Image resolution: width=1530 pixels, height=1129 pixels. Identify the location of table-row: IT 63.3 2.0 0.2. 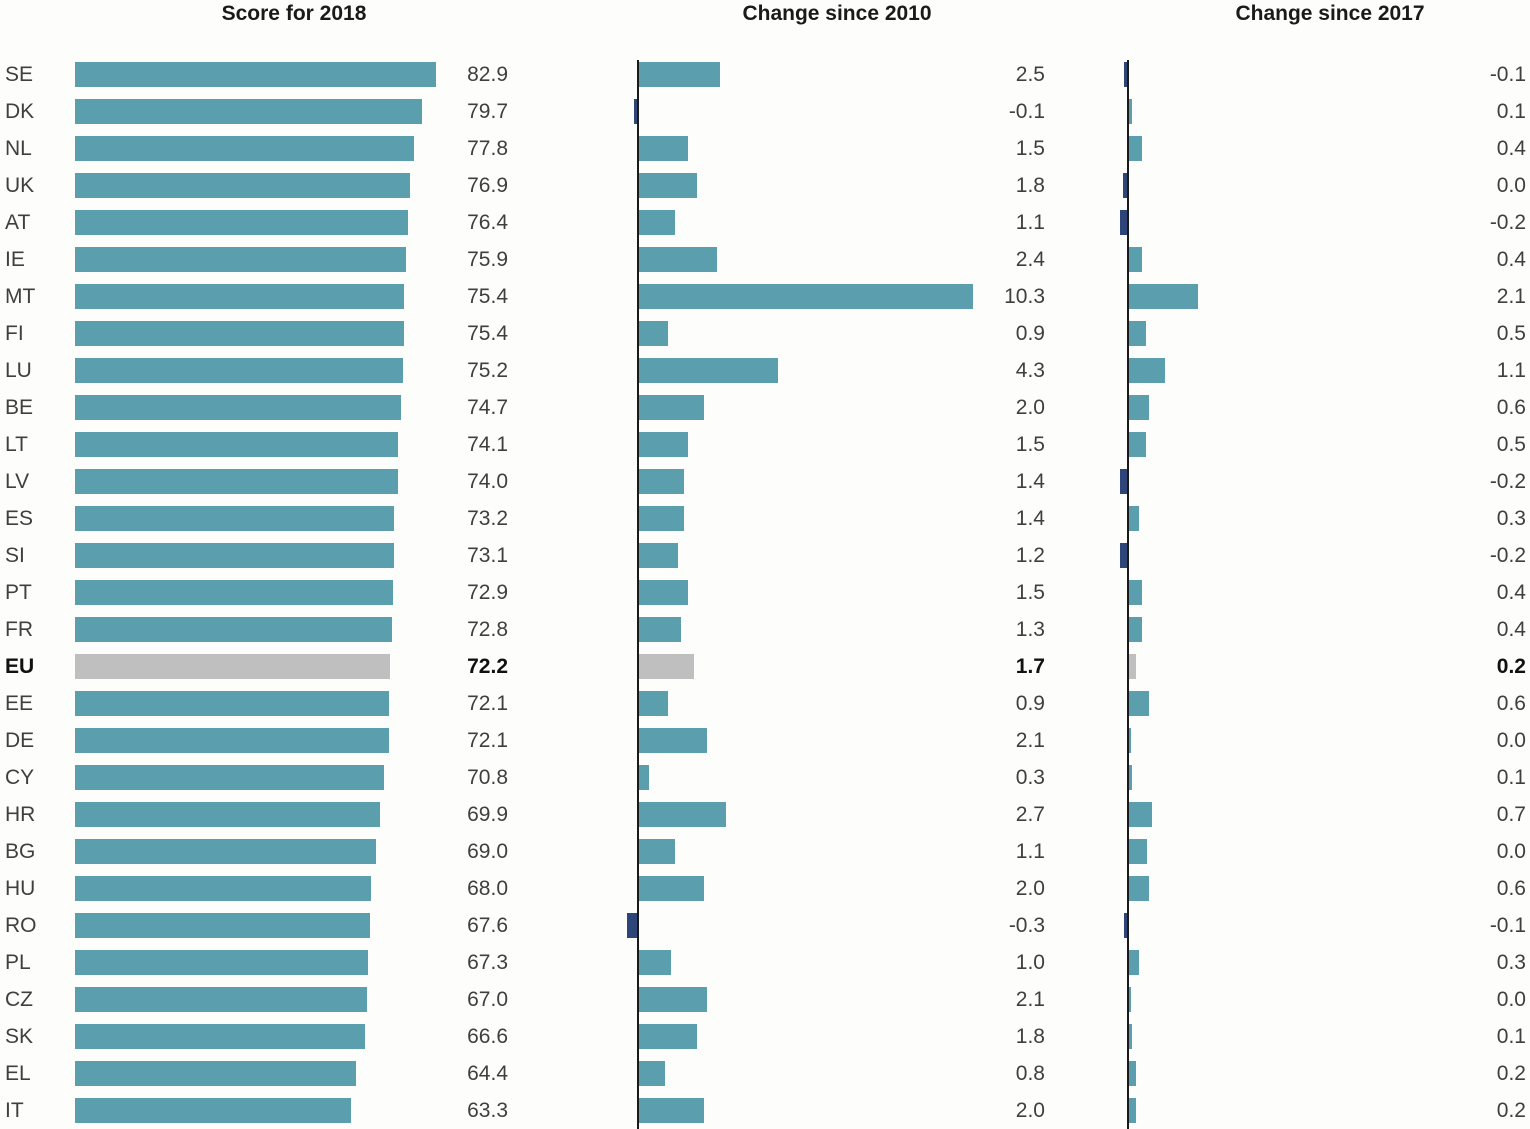
(765, 1110).